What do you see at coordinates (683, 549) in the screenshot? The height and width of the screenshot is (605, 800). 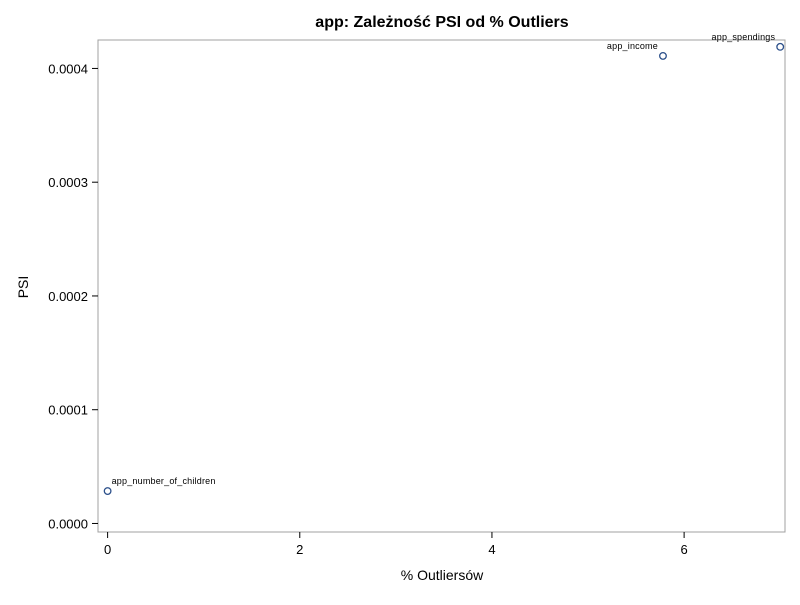 I see `x-tick-label: 6` at bounding box center [683, 549].